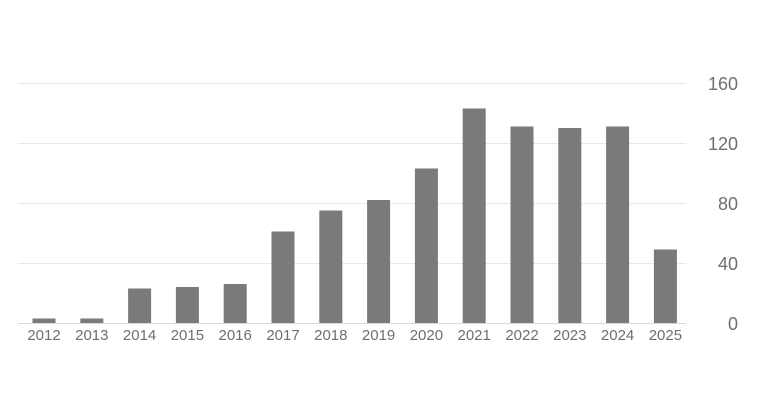  What do you see at coordinates (474, 335) in the screenshot?
I see `x-tick-label: 2021` at bounding box center [474, 335].